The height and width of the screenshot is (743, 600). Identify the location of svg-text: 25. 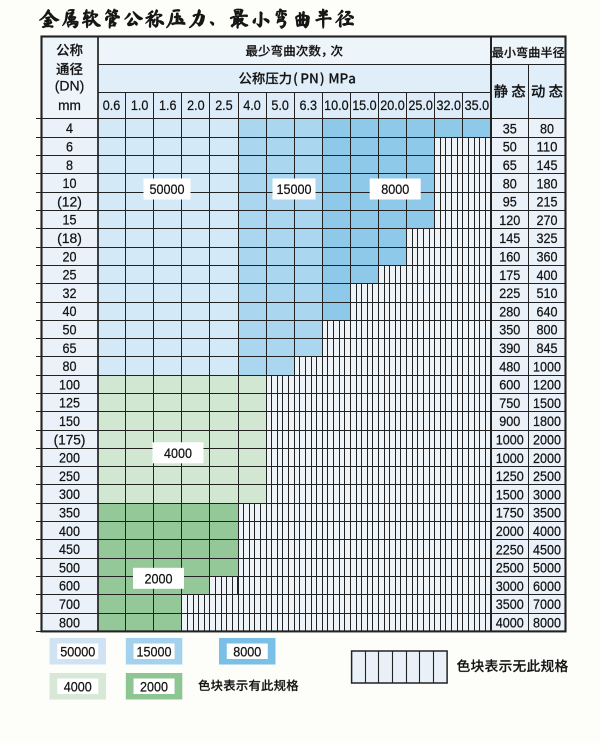
(70, 276).